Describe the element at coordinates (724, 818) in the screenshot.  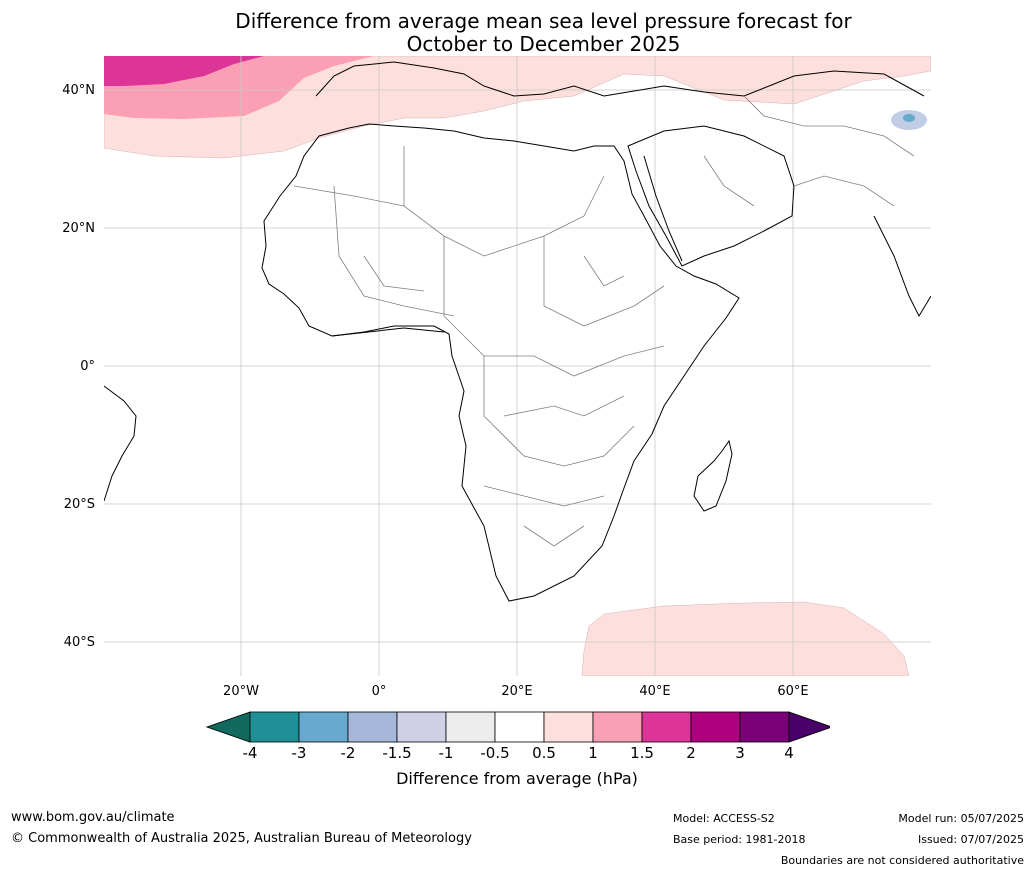
I see `footer-model: Model: ACCESS-S2` at that location.